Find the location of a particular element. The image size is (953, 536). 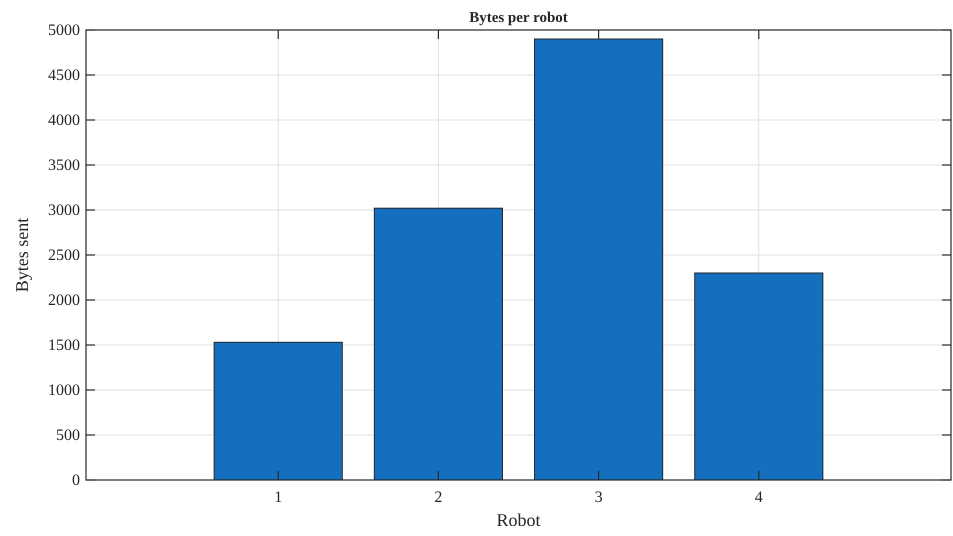

y-tick-label: 4000 is located at coordinates (64, 120).